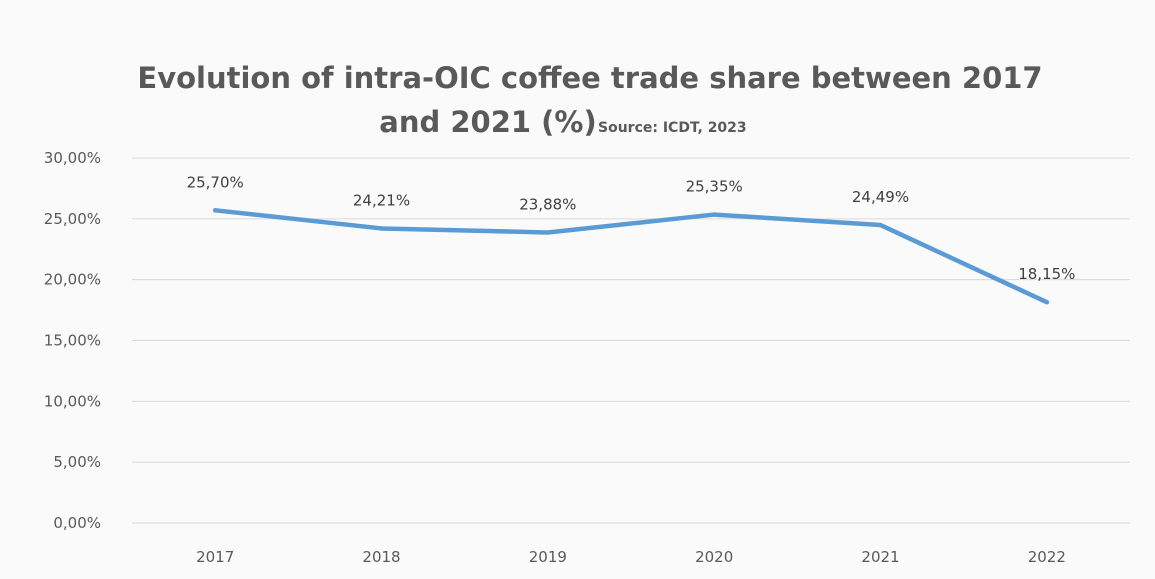 The height and width of the screenshot is (579, 1155). What do you see at coordinates (72, 280) in the screenshot?
I see `y-tick-label: 20,00%` at bounding box center [72, 280].